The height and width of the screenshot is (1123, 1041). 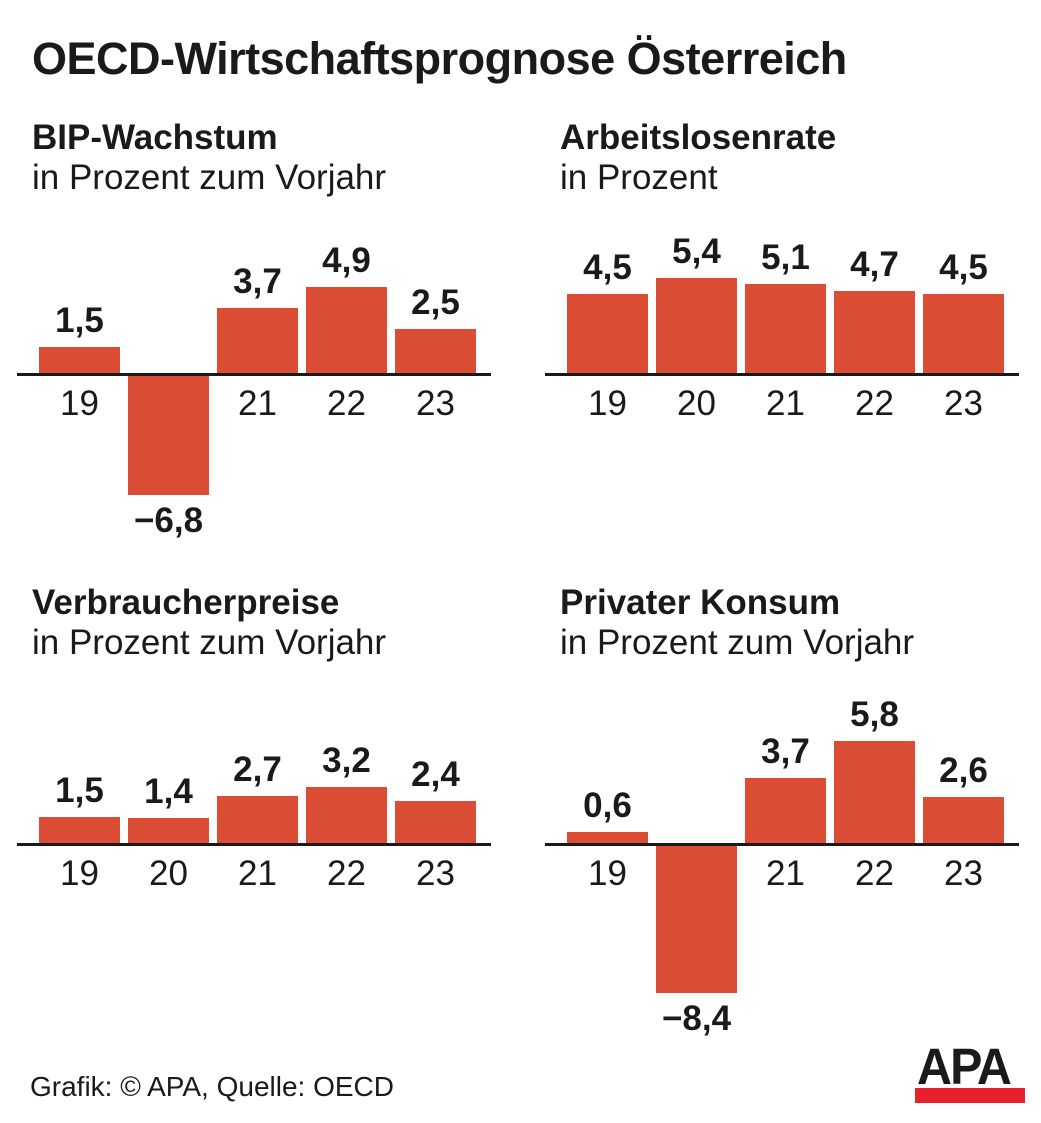 I want to click on value-label-20: 1,4, so click(x=168, y=791).